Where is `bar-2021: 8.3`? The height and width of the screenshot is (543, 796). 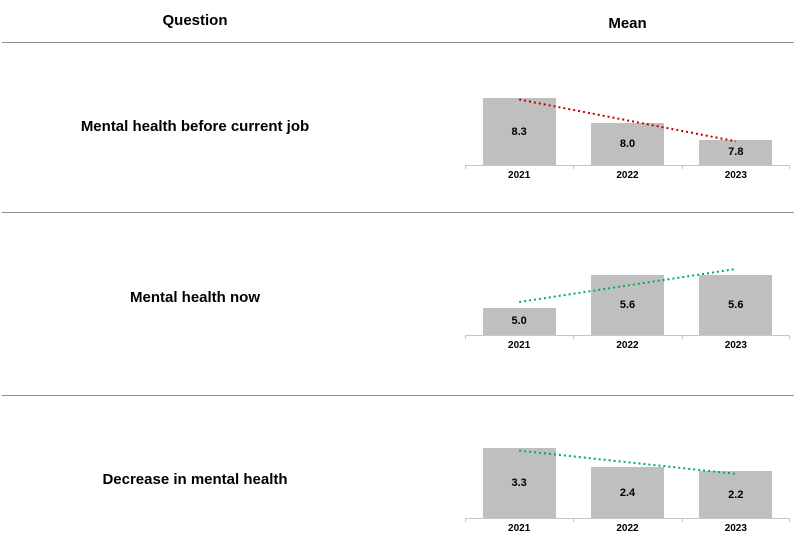 bar-2021: 8.3 is located at coordinates (519, 131).